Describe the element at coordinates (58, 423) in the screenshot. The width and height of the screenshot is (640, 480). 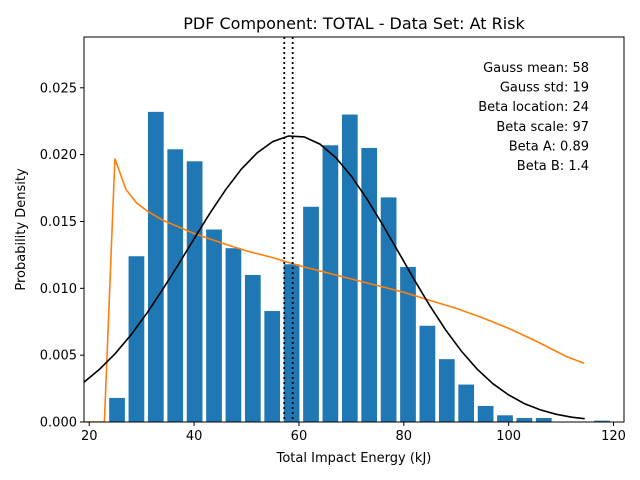
I see `y-tick-label: 0.000` at that location.